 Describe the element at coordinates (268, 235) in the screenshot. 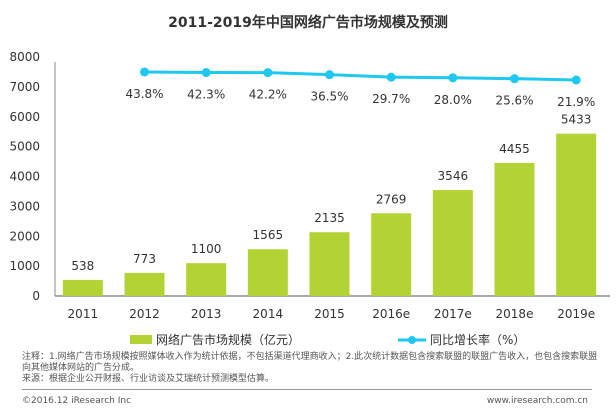

I see `bar-value-label: 1565` at that location.